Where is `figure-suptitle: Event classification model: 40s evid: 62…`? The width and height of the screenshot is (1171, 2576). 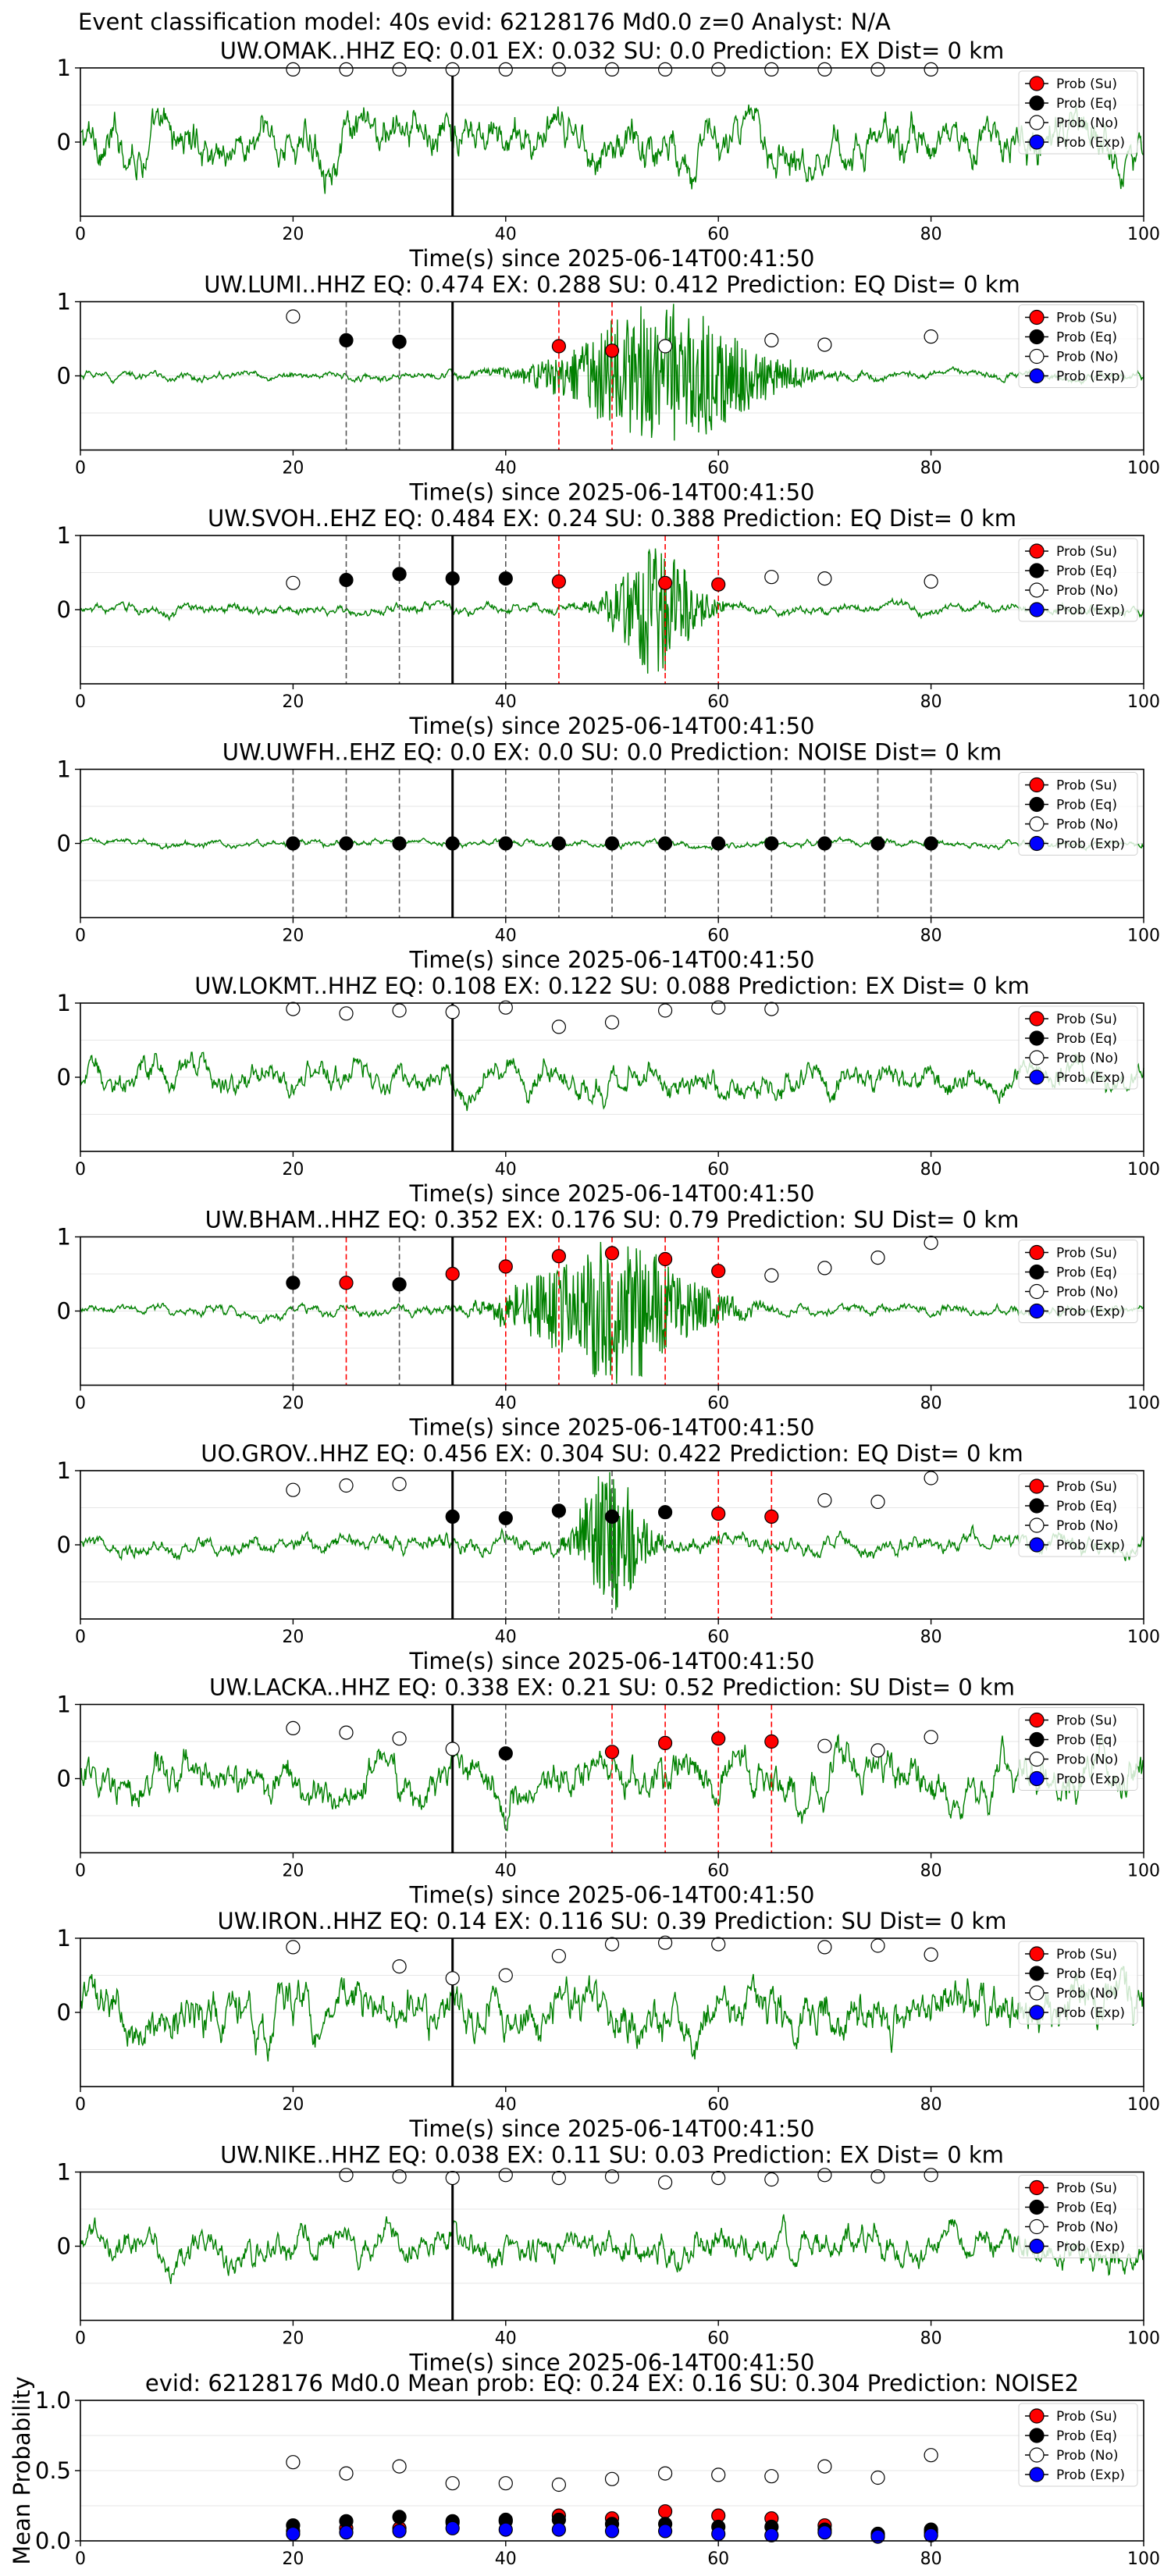 figure-suptitle: Event classification model: 40s evid: 62… is located at coordinates (485, 22).